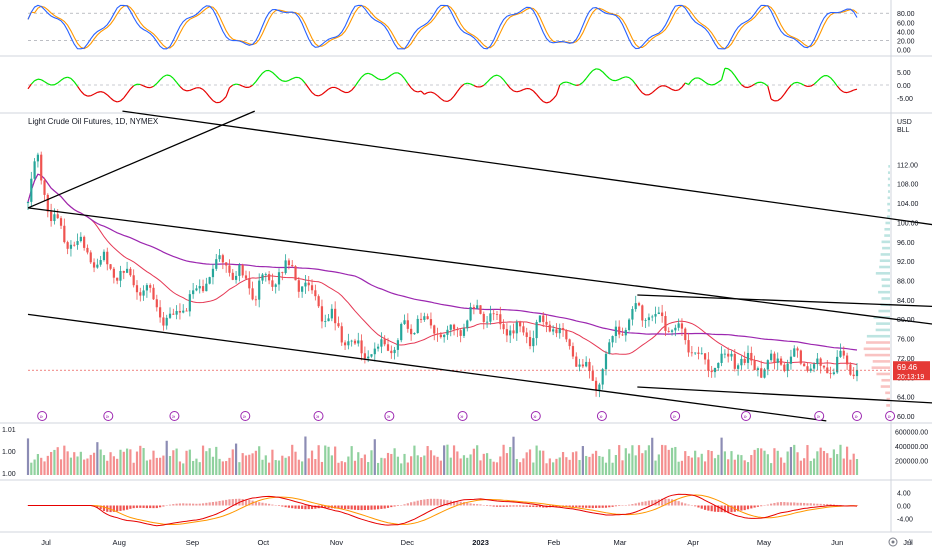 The image size is (932, 550). What do you see at coordinates (910, 542) in the screenshot?
I see `auto-scale-button: A` at bounding box center [910, 542].